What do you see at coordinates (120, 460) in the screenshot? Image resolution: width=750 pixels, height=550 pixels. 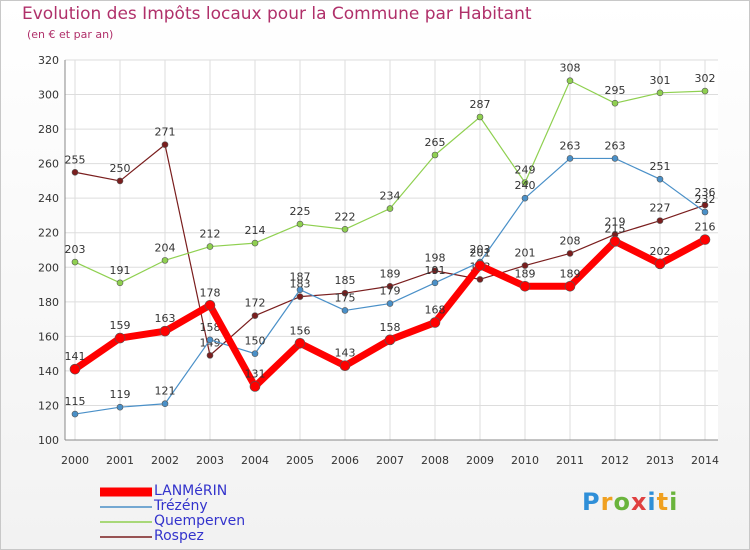 I see `x-tick-label: 2001` at bounding box center [120, 460].